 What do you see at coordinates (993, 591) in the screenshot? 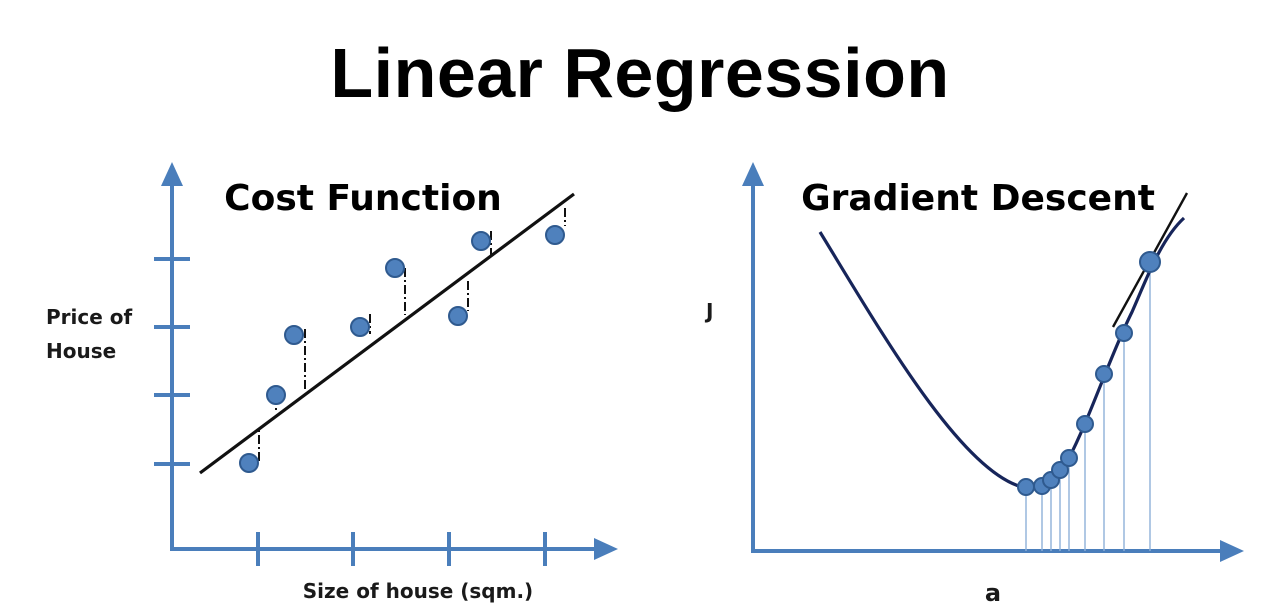
I see `gd-xlabel: a` at bounding box center [993, 591].